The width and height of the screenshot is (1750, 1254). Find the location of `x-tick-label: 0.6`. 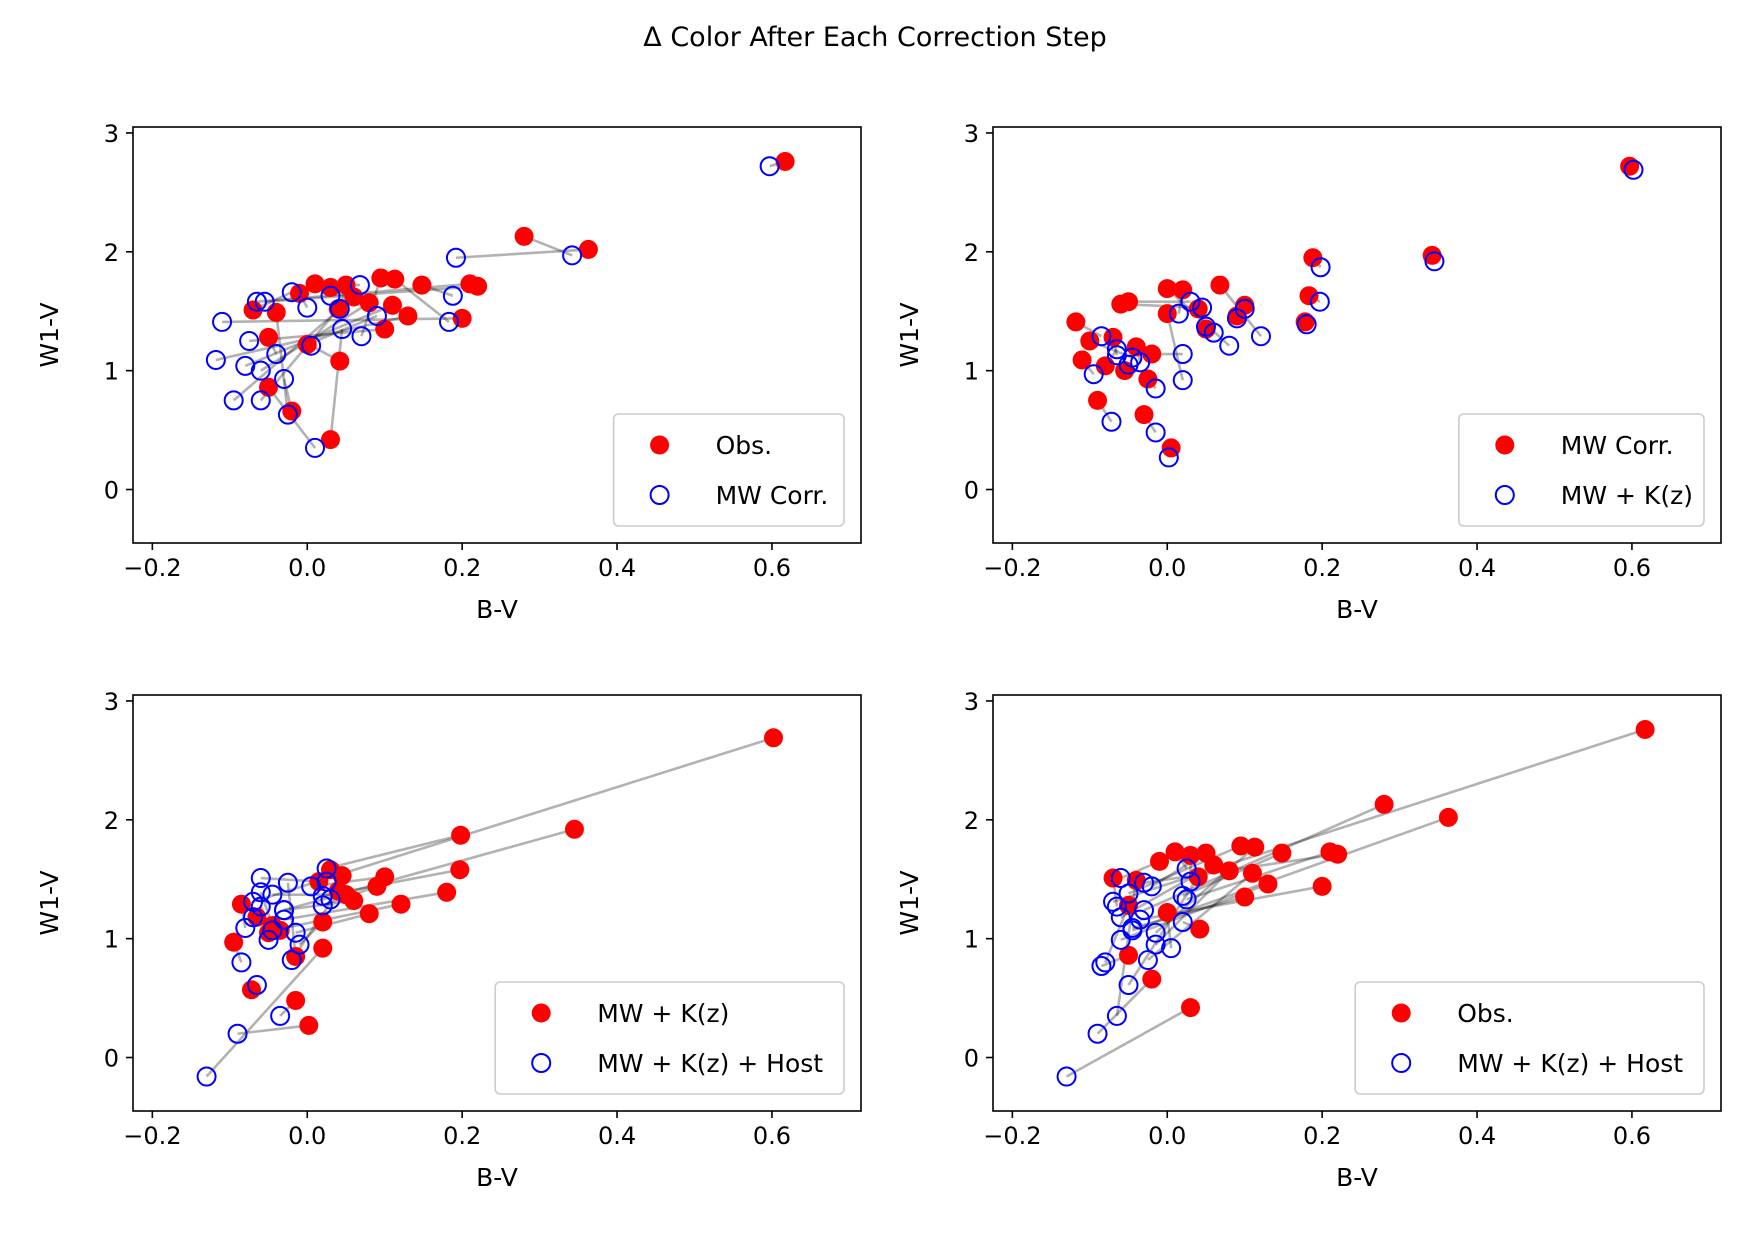

x-tick-label: 0.6 is located at coordinates (772, 1136).